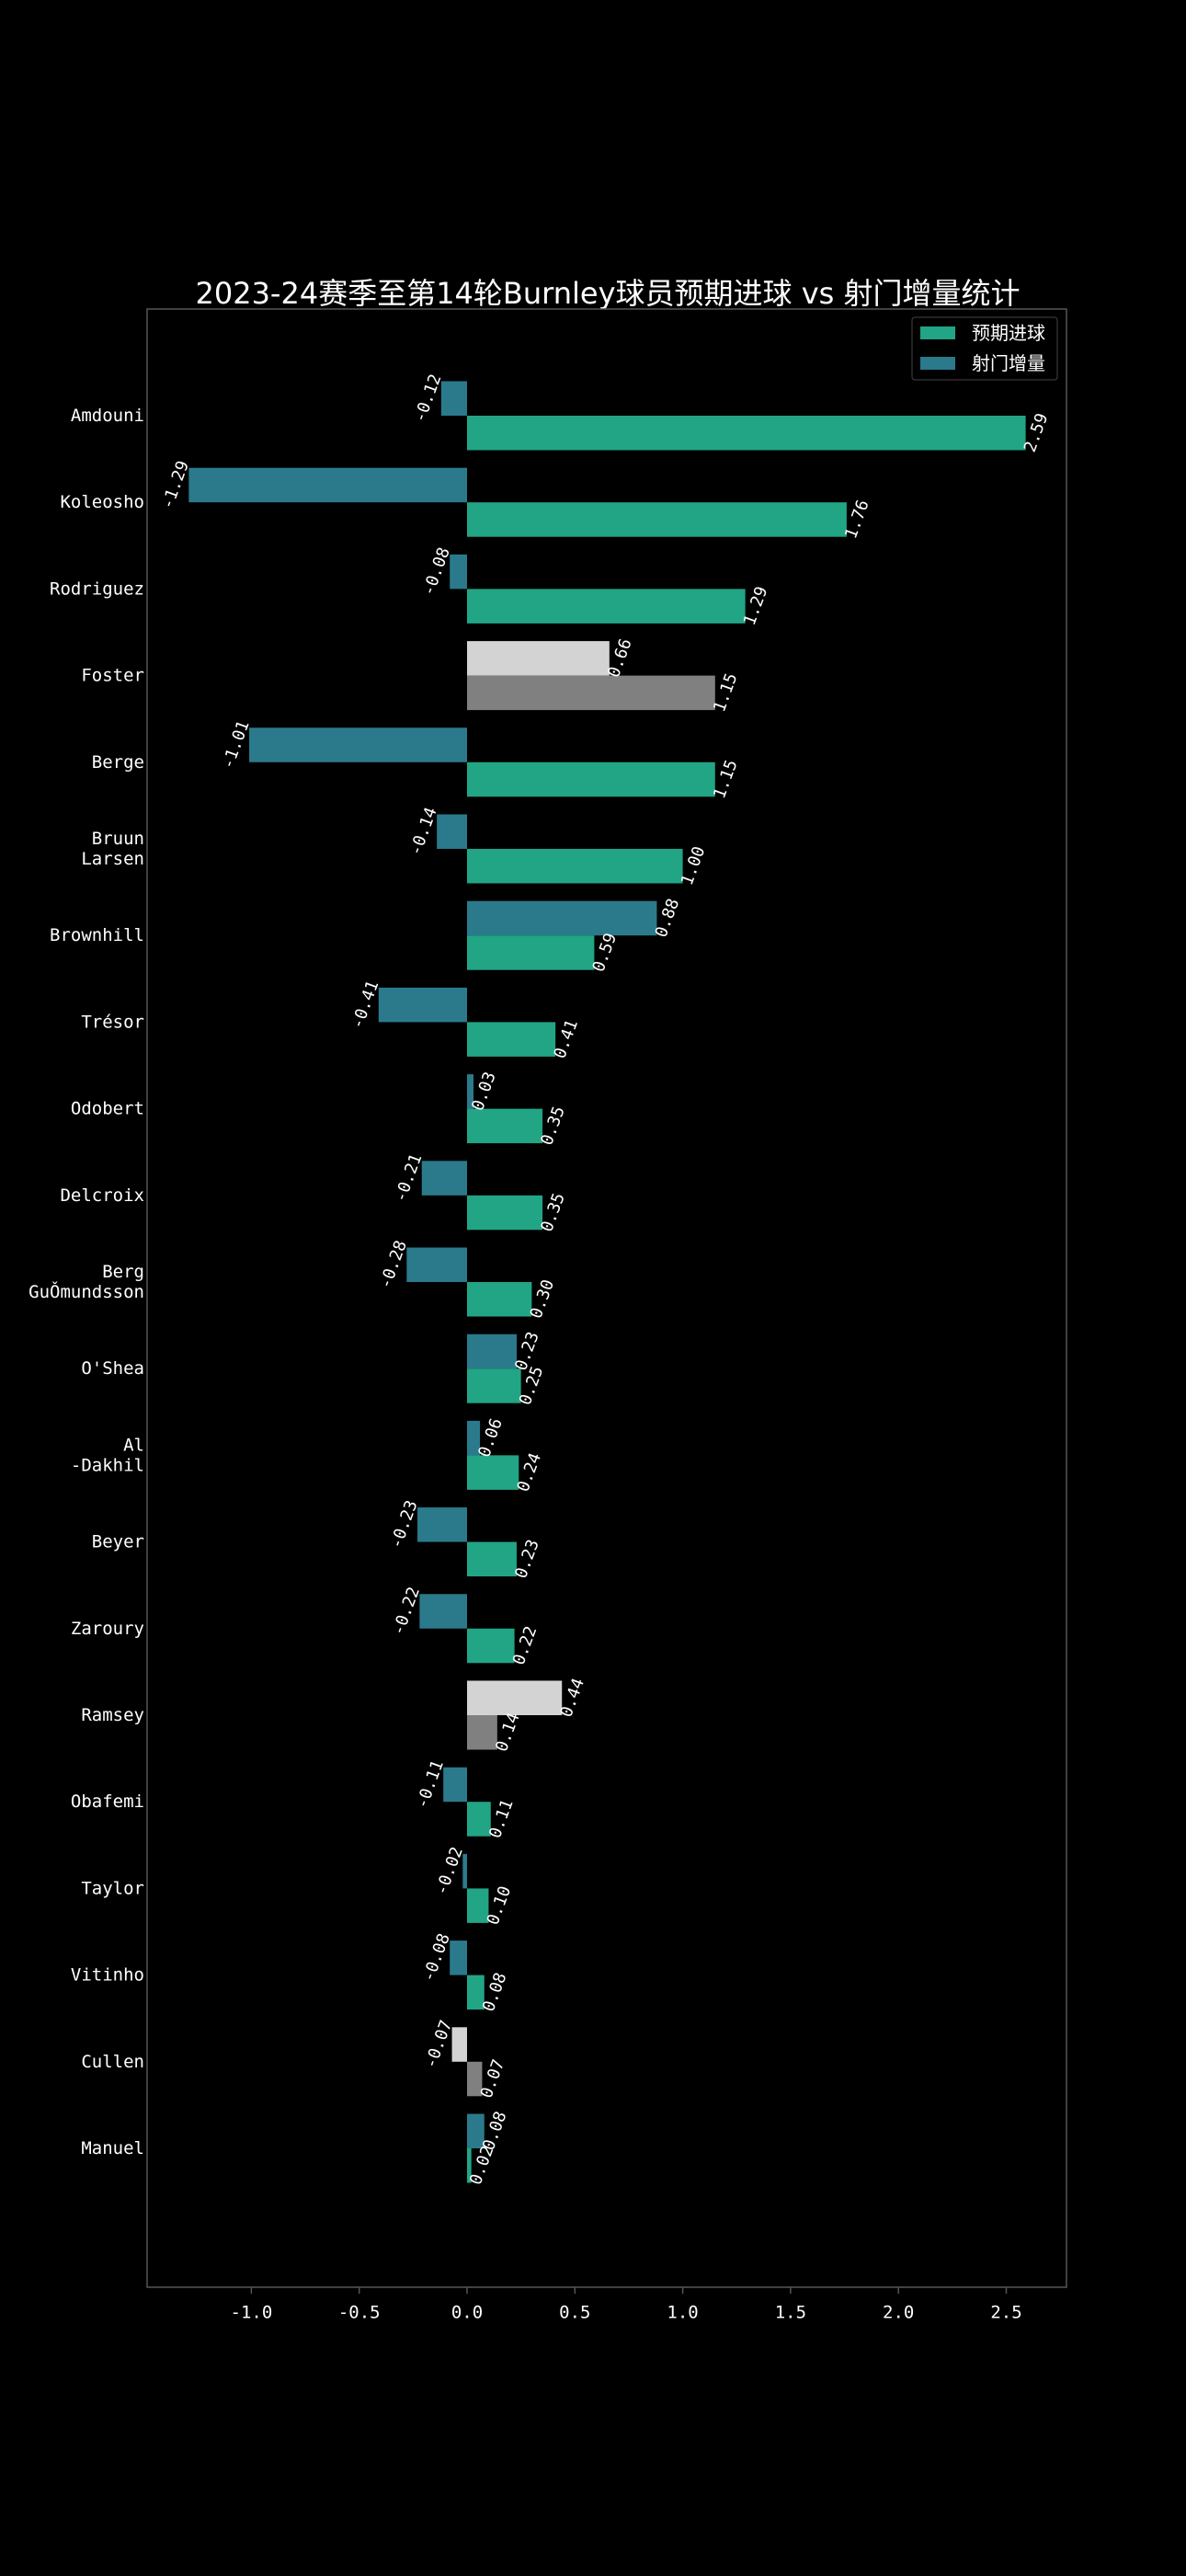 The width and height of the screenshot is (1186, 2576). I want to click on x-tick-label: -1.0, so click(252, 2313).